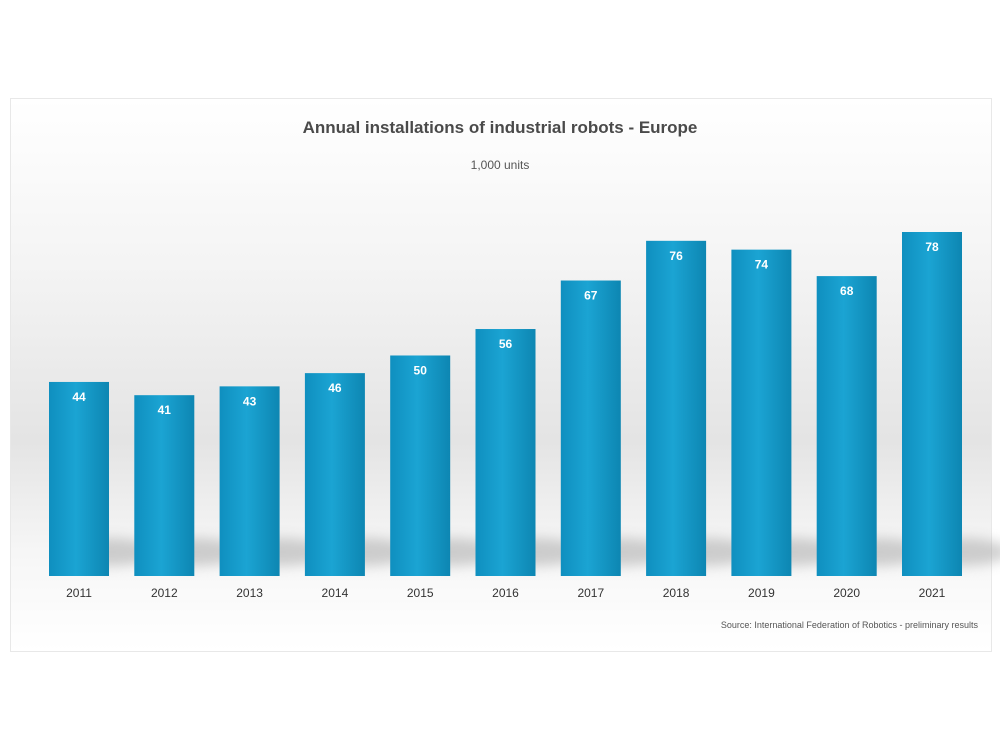  What do you see at coordinates (79, 397) in the screenshot?
I see `data-label-2011: 44` at bounding box center [79, 397].